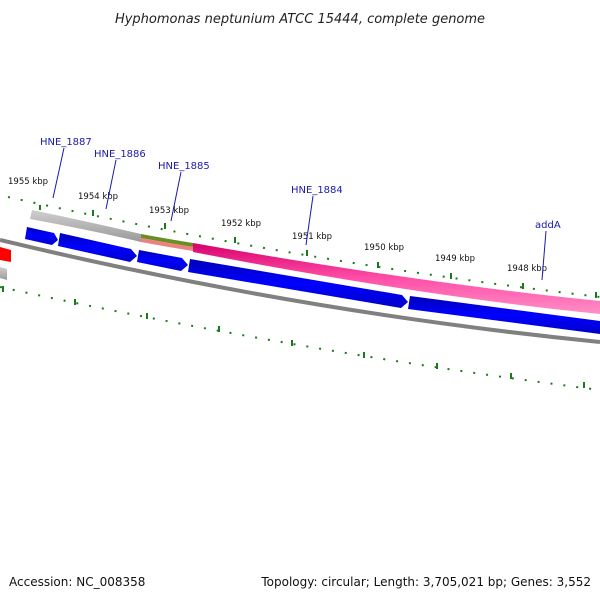 Image resolution: width=600 pixels, height=600 pixels. I want to click on tick-label: 1949 kbp, so click(455, 259).